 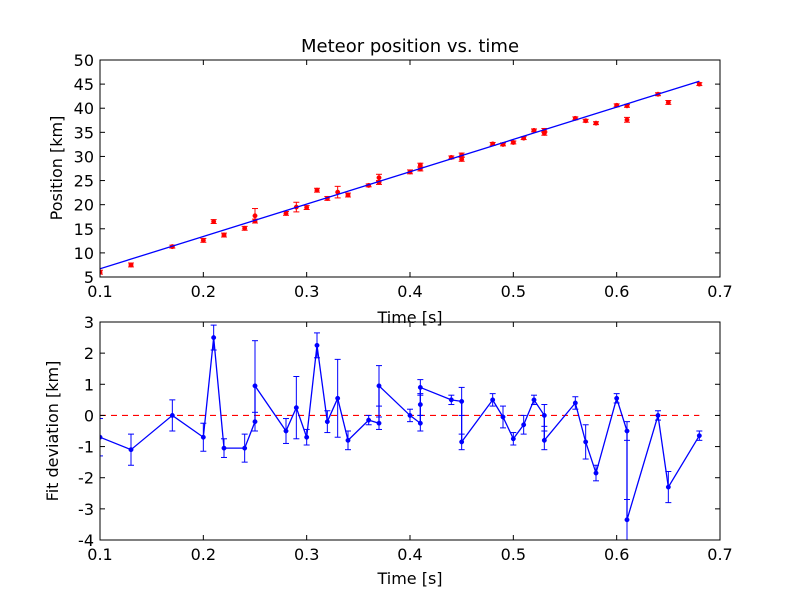 What do you see at coordinates (86, 478) in the screenshot?
I see `y-tick-label: -2` at bounding box center [86, 478].